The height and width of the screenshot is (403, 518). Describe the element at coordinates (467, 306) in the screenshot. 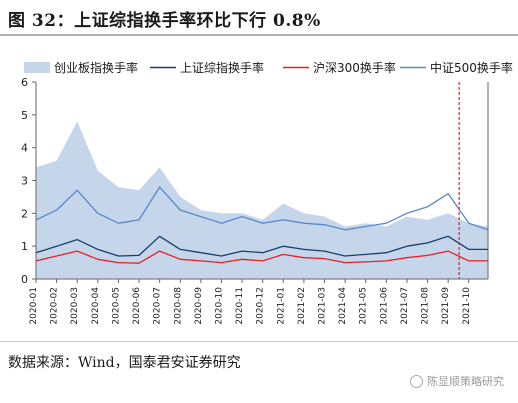

I see `x-tick-label-21: 2021-10` at that location.